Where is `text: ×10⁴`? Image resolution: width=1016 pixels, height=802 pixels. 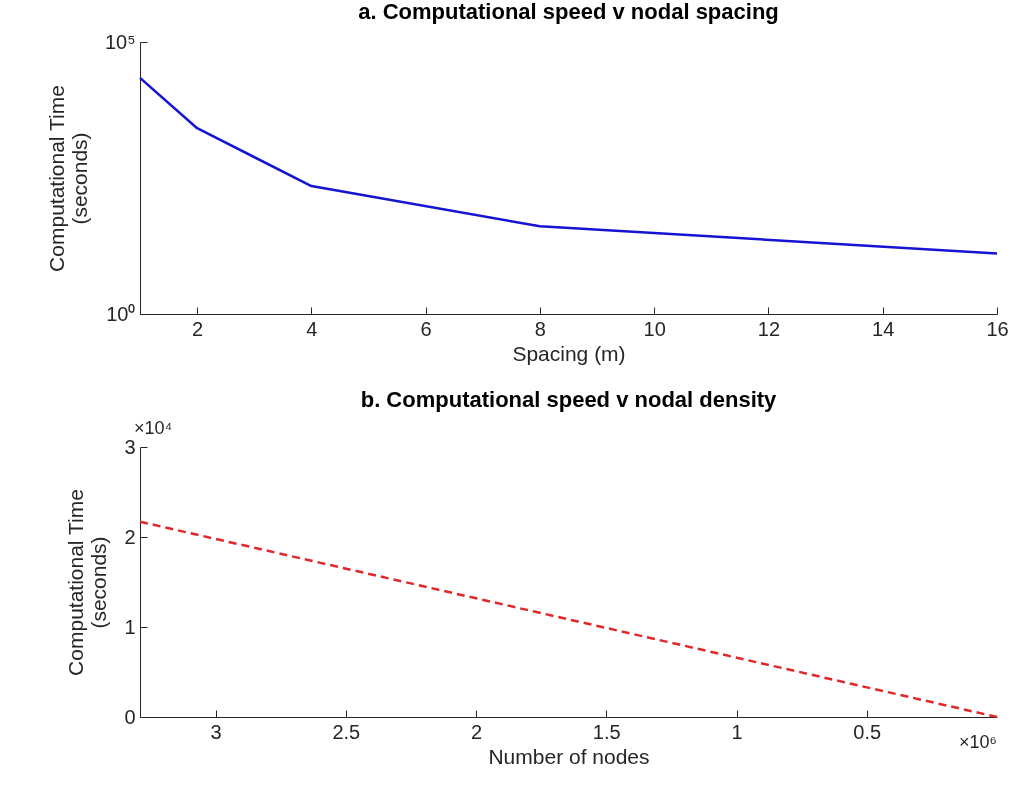
text: ×10⁴ is located at coordinates (153, 428).